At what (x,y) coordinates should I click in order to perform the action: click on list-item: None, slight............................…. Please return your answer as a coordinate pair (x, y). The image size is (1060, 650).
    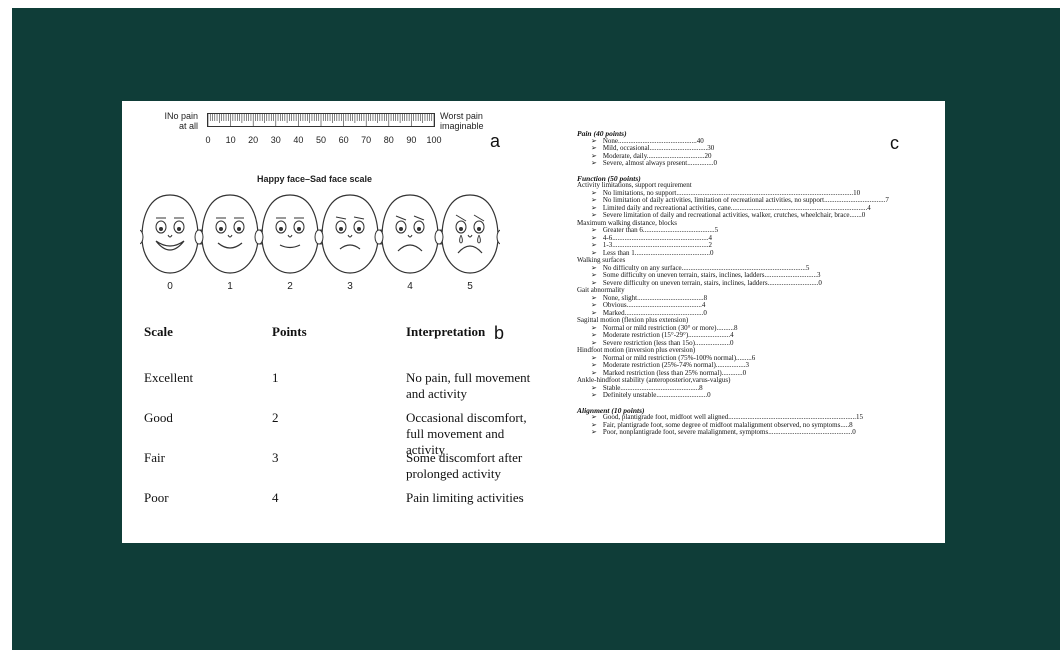
    Looking at the image, I should click on (762, 299).